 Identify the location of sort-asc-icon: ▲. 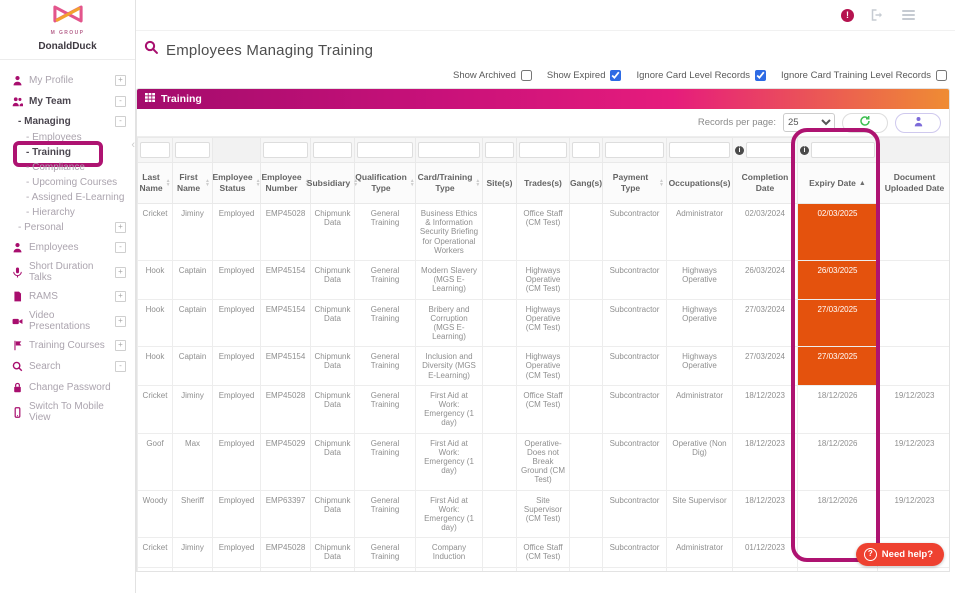
(862, 183).